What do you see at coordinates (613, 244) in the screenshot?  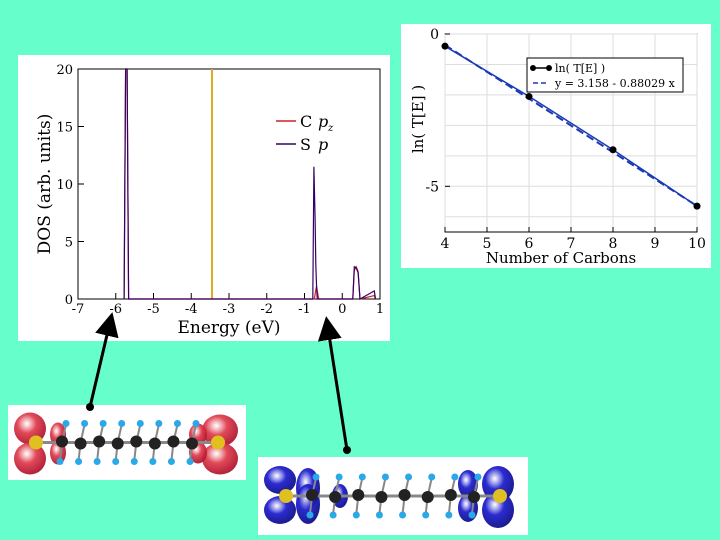 I see `lnt-x-tick-label: 8` at bounding box center [613, 244].